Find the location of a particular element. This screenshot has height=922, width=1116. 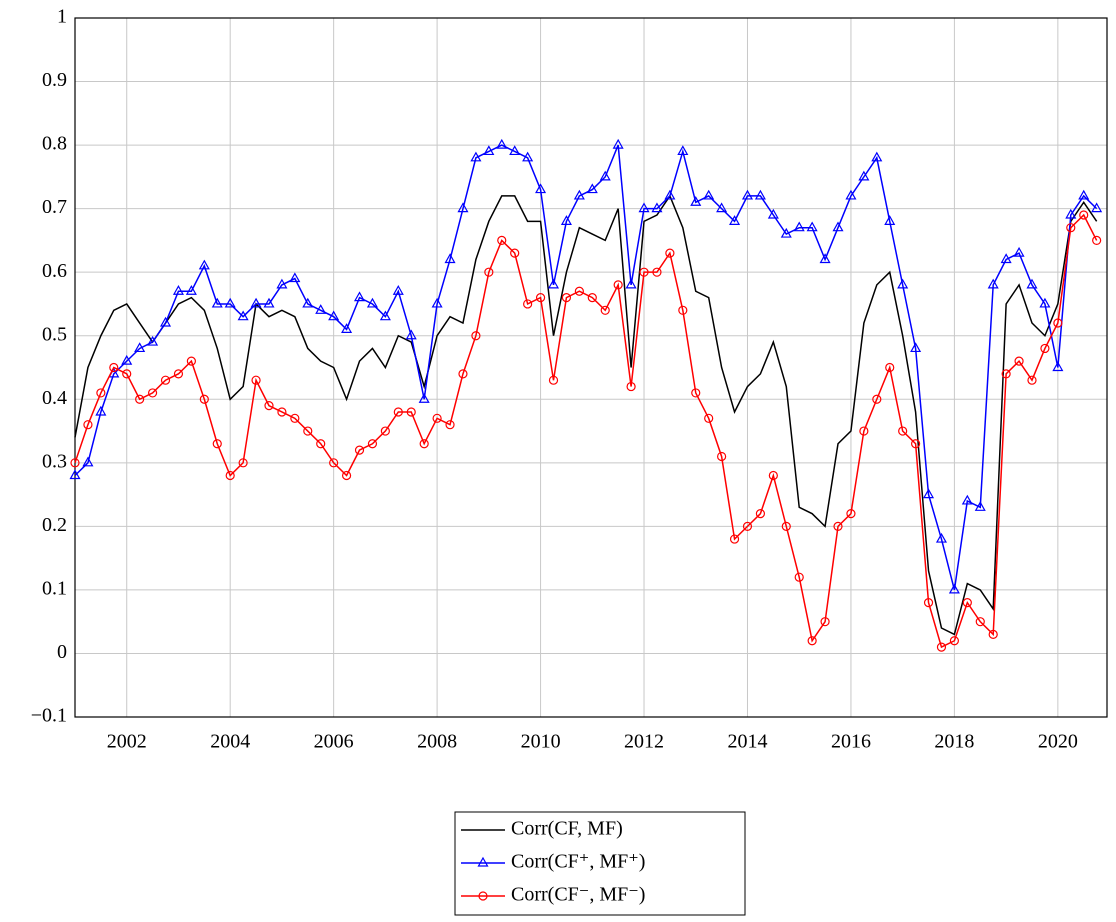

y-tick-label: 0.7 is located at coordinates (54, 207).